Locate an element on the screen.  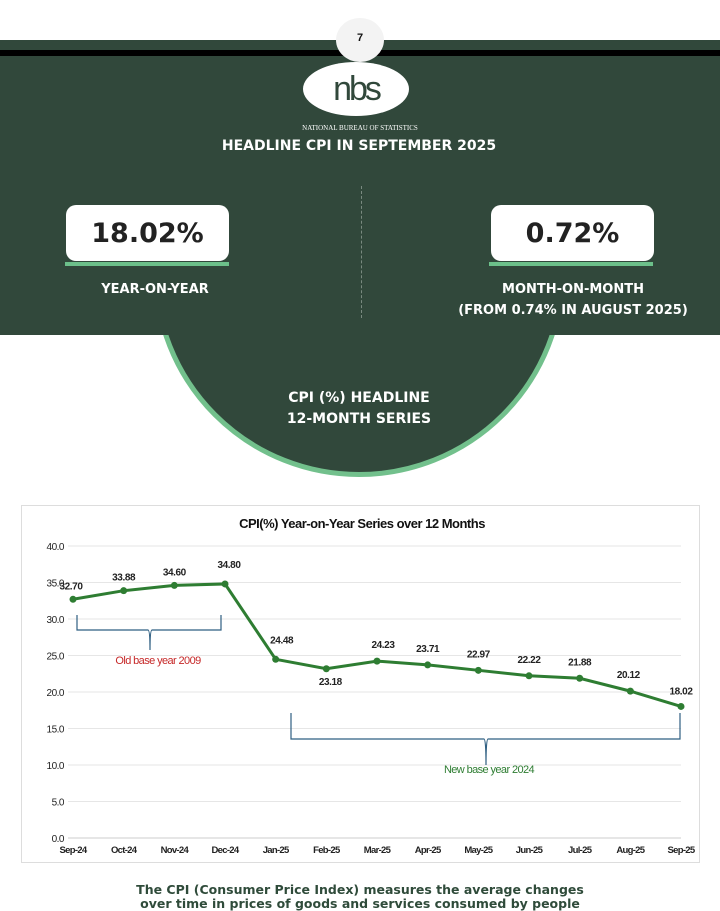
data-label: 23.18 is located at coordinates (331, 682).